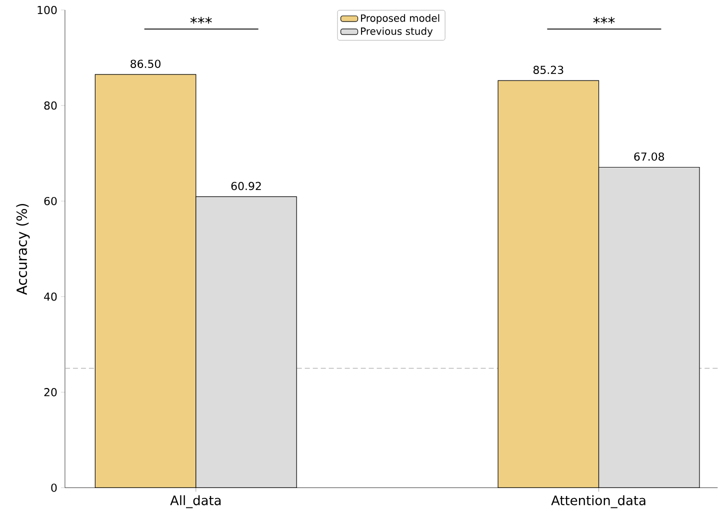 This screenshot has height=518, width=718. I want to click on legend-label: Proposed model, so click(400, 19).